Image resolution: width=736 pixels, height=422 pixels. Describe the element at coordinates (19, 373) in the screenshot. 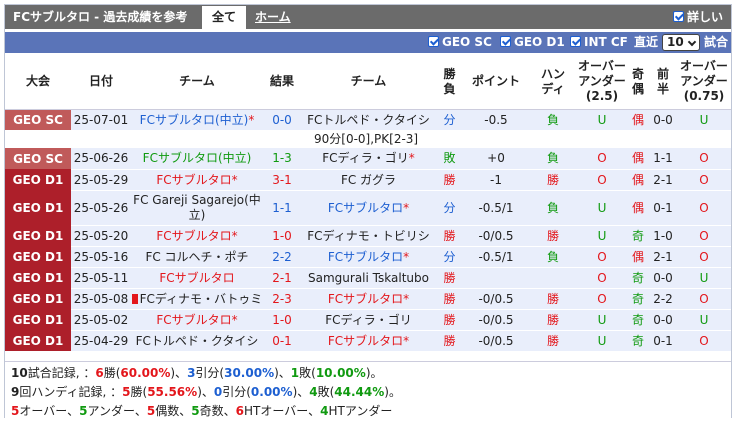

I see `summary-text: 10` at that location.